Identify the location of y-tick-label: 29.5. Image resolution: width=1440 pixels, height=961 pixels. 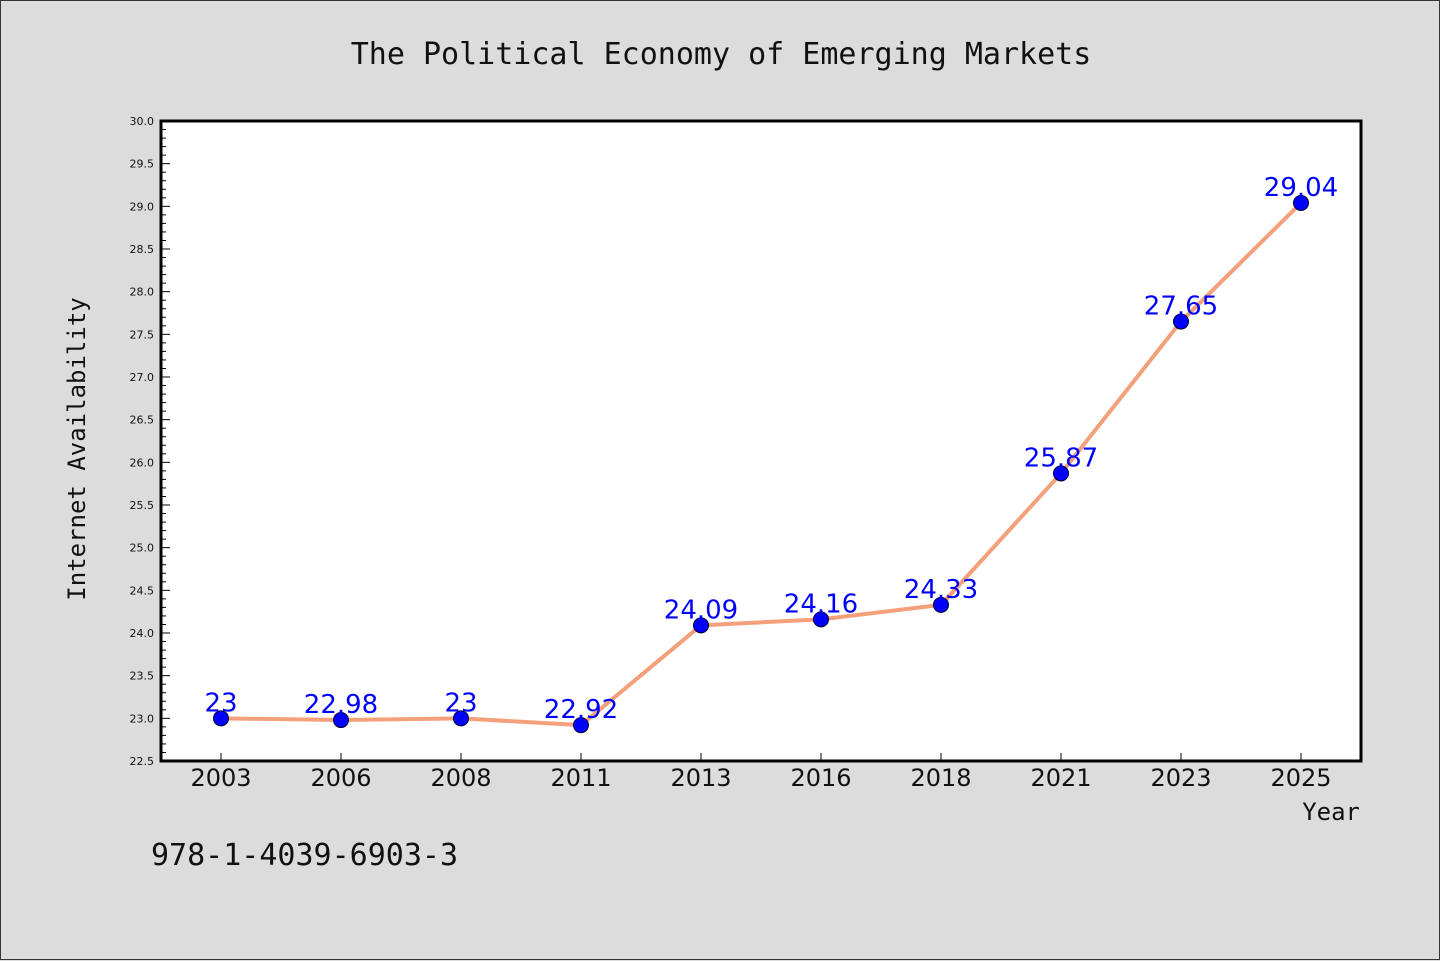
(142, 164).